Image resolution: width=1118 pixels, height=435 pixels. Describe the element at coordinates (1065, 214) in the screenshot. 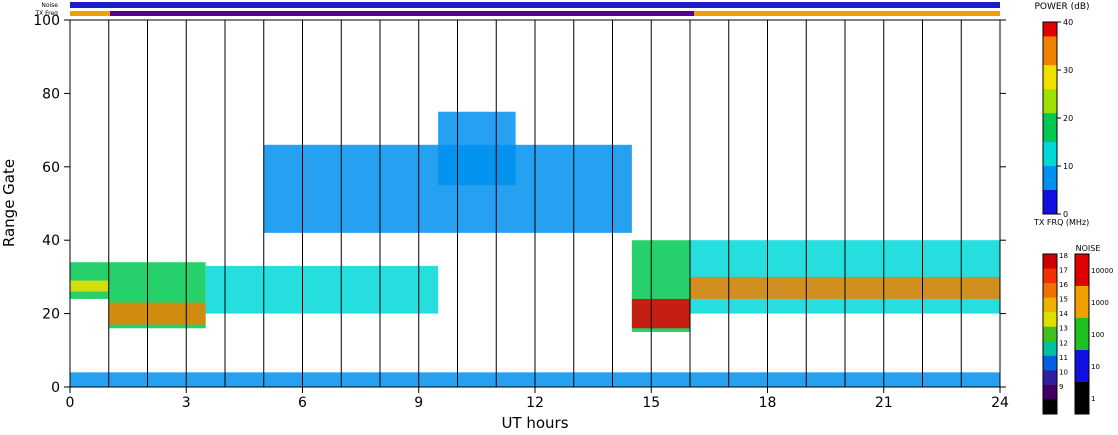

I see `power-colorbar-tick-label: 0` at that location.